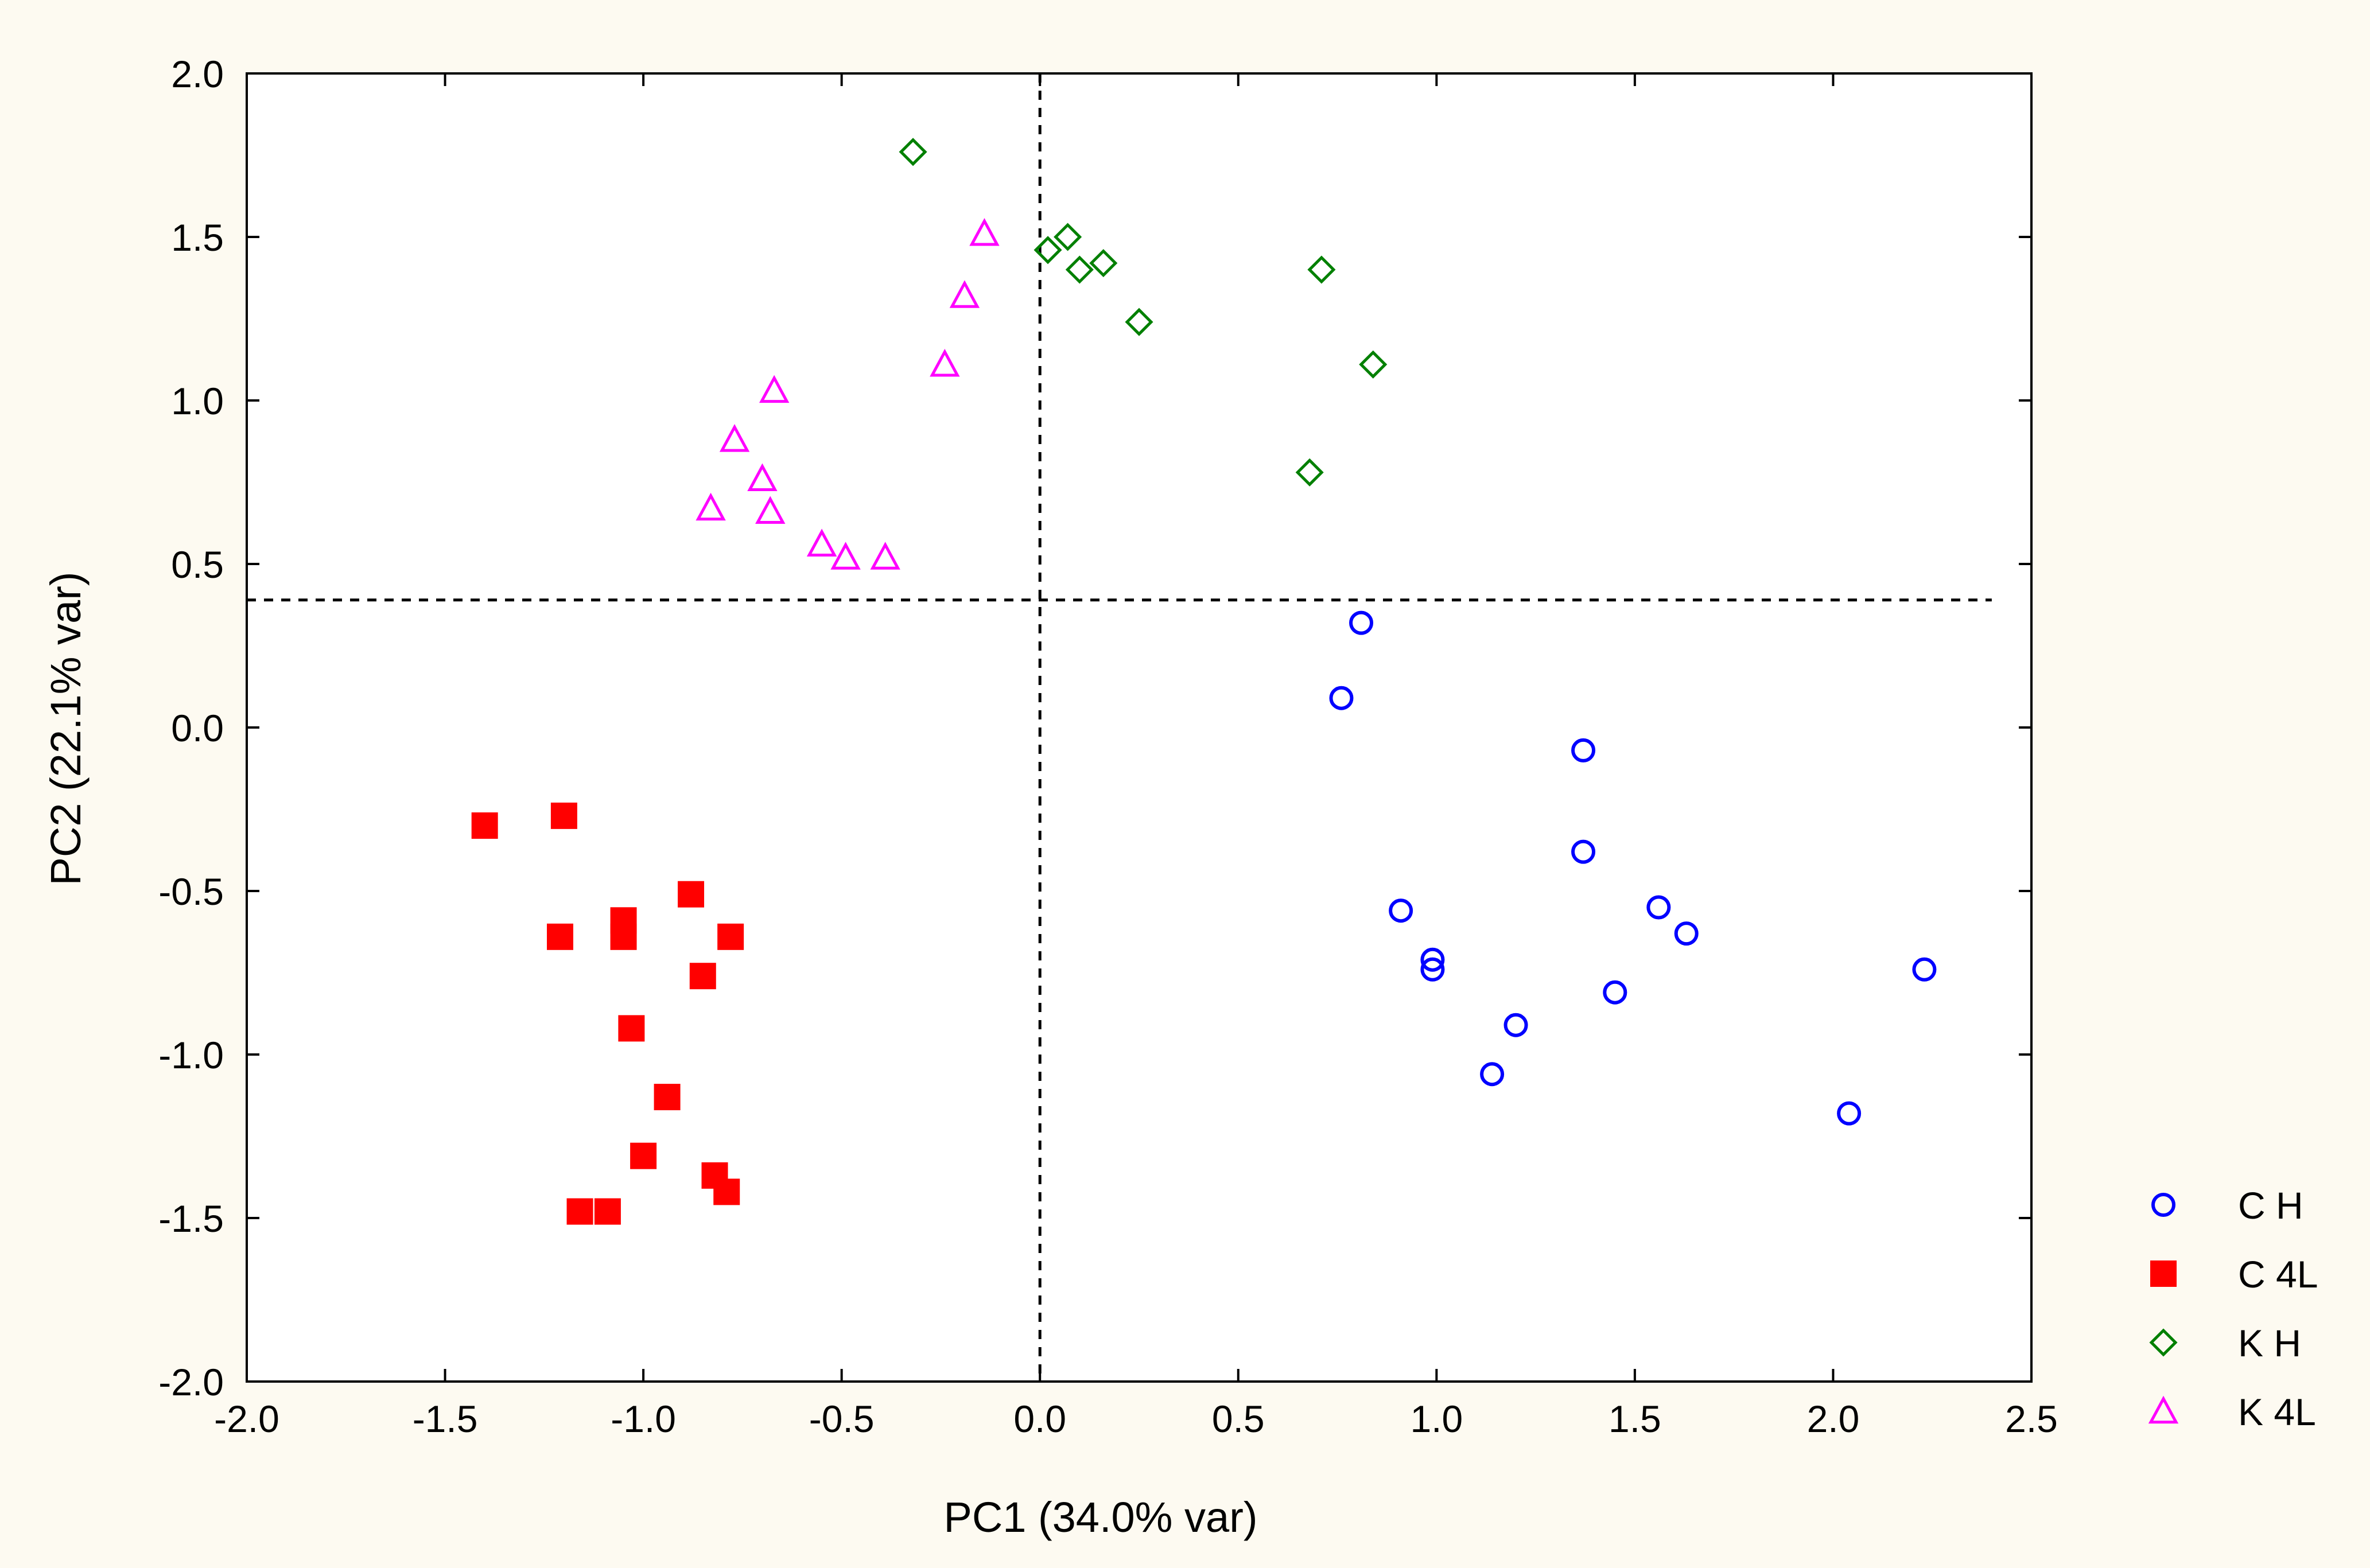 The height and width of the screenshot is (1568, 2370). Describe the element at coordinates (191, 1218) in the screenshot. I see `y-tick-label: -1.5` at that location.